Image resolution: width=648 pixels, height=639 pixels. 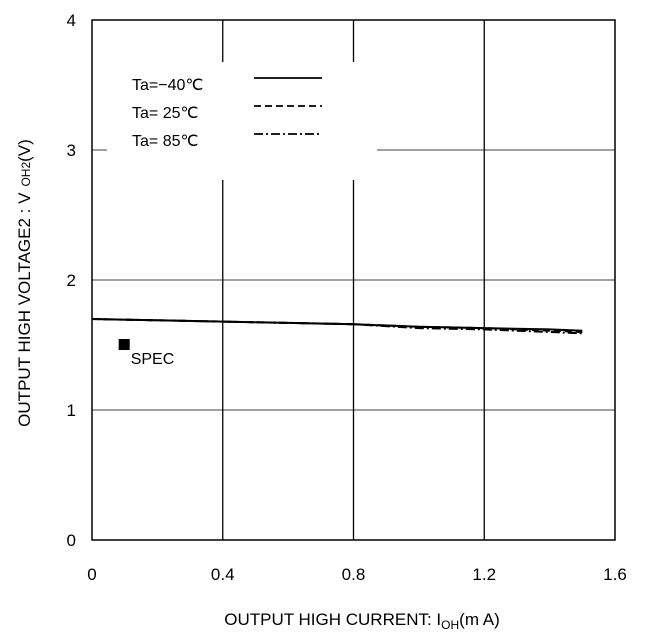 What do you see at coordinates (165, 113) in the screenshot?
I see `legend-label: Ta= 25℃` at bounding box center [165, 113].